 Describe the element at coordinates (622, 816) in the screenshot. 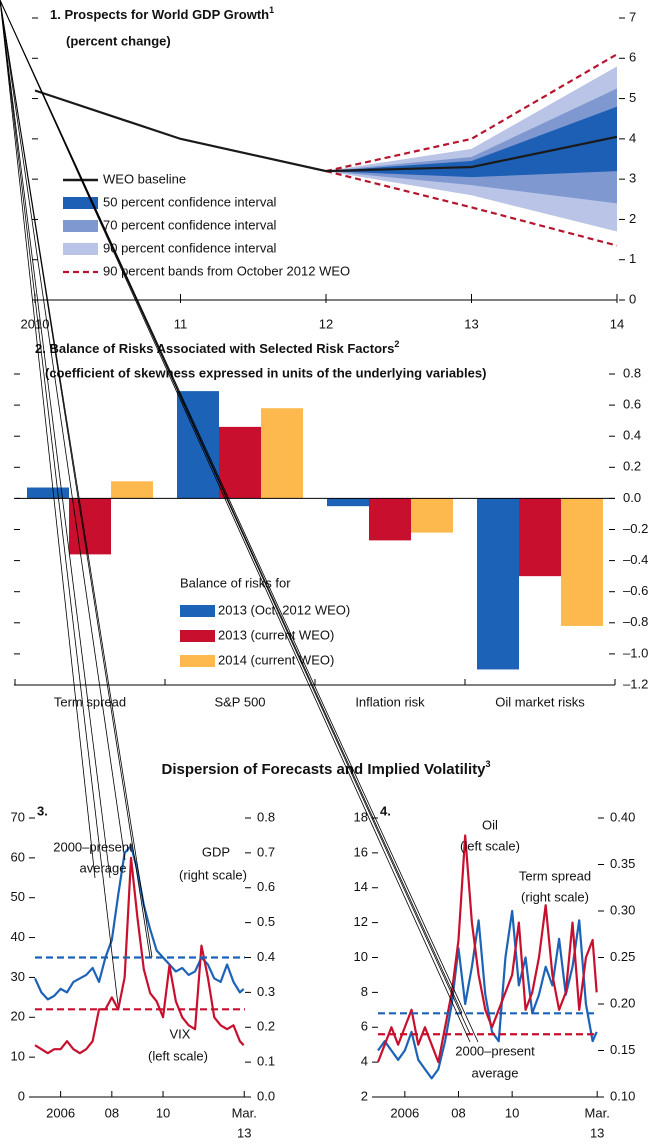

I see `y2-tick-label: 0.40` at that location.